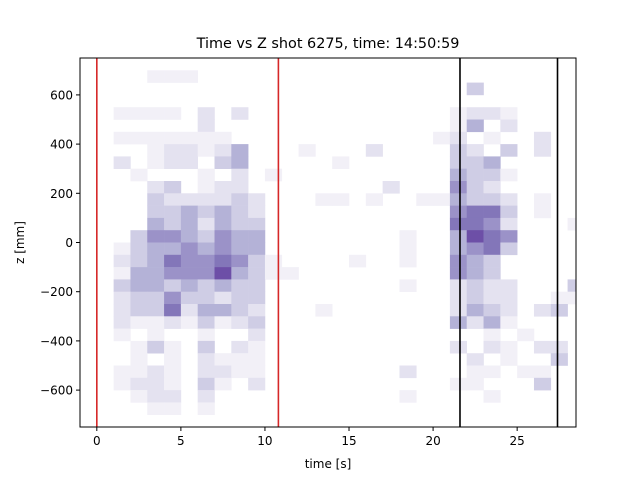  What do you see at coordinates (517, 441) in the screenshot?
I see `x-tick-label: 25` at bounding box center [517, 441].